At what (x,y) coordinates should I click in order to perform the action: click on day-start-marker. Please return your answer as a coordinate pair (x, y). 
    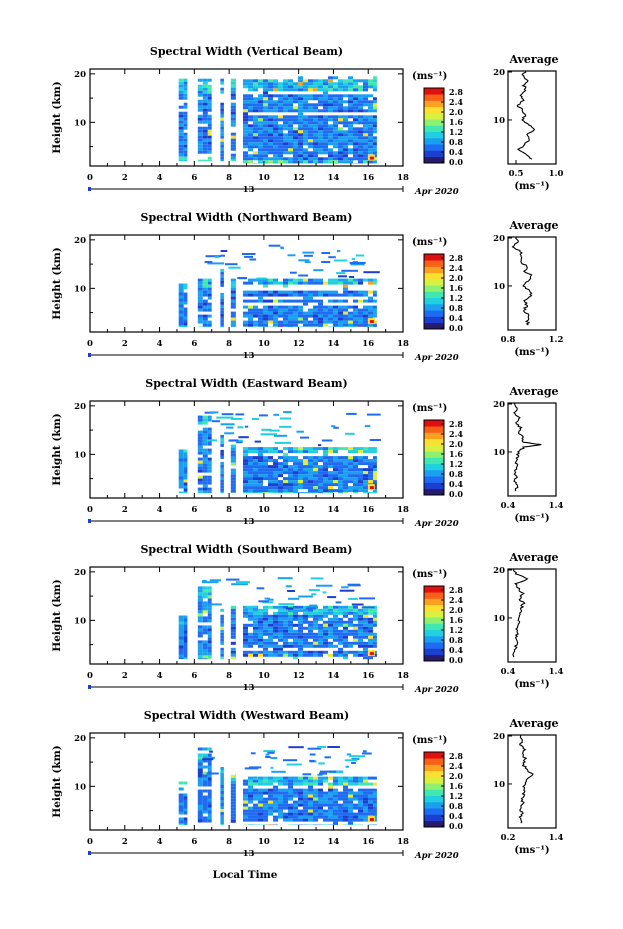
    Looking at the image, I should click on (89, 521).